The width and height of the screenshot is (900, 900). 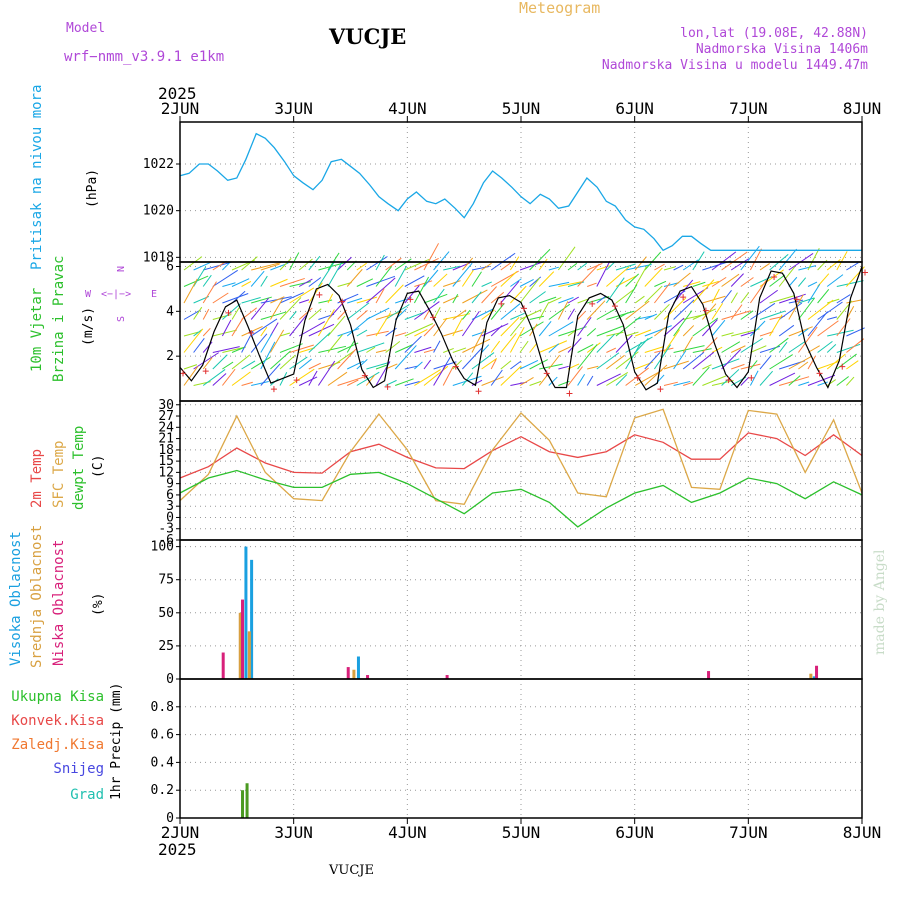 What do you see at coordinates (180, 832) in the screenshot?
I see `x-date-label-bottom: 2JUN` at bounding box center [180, 832].